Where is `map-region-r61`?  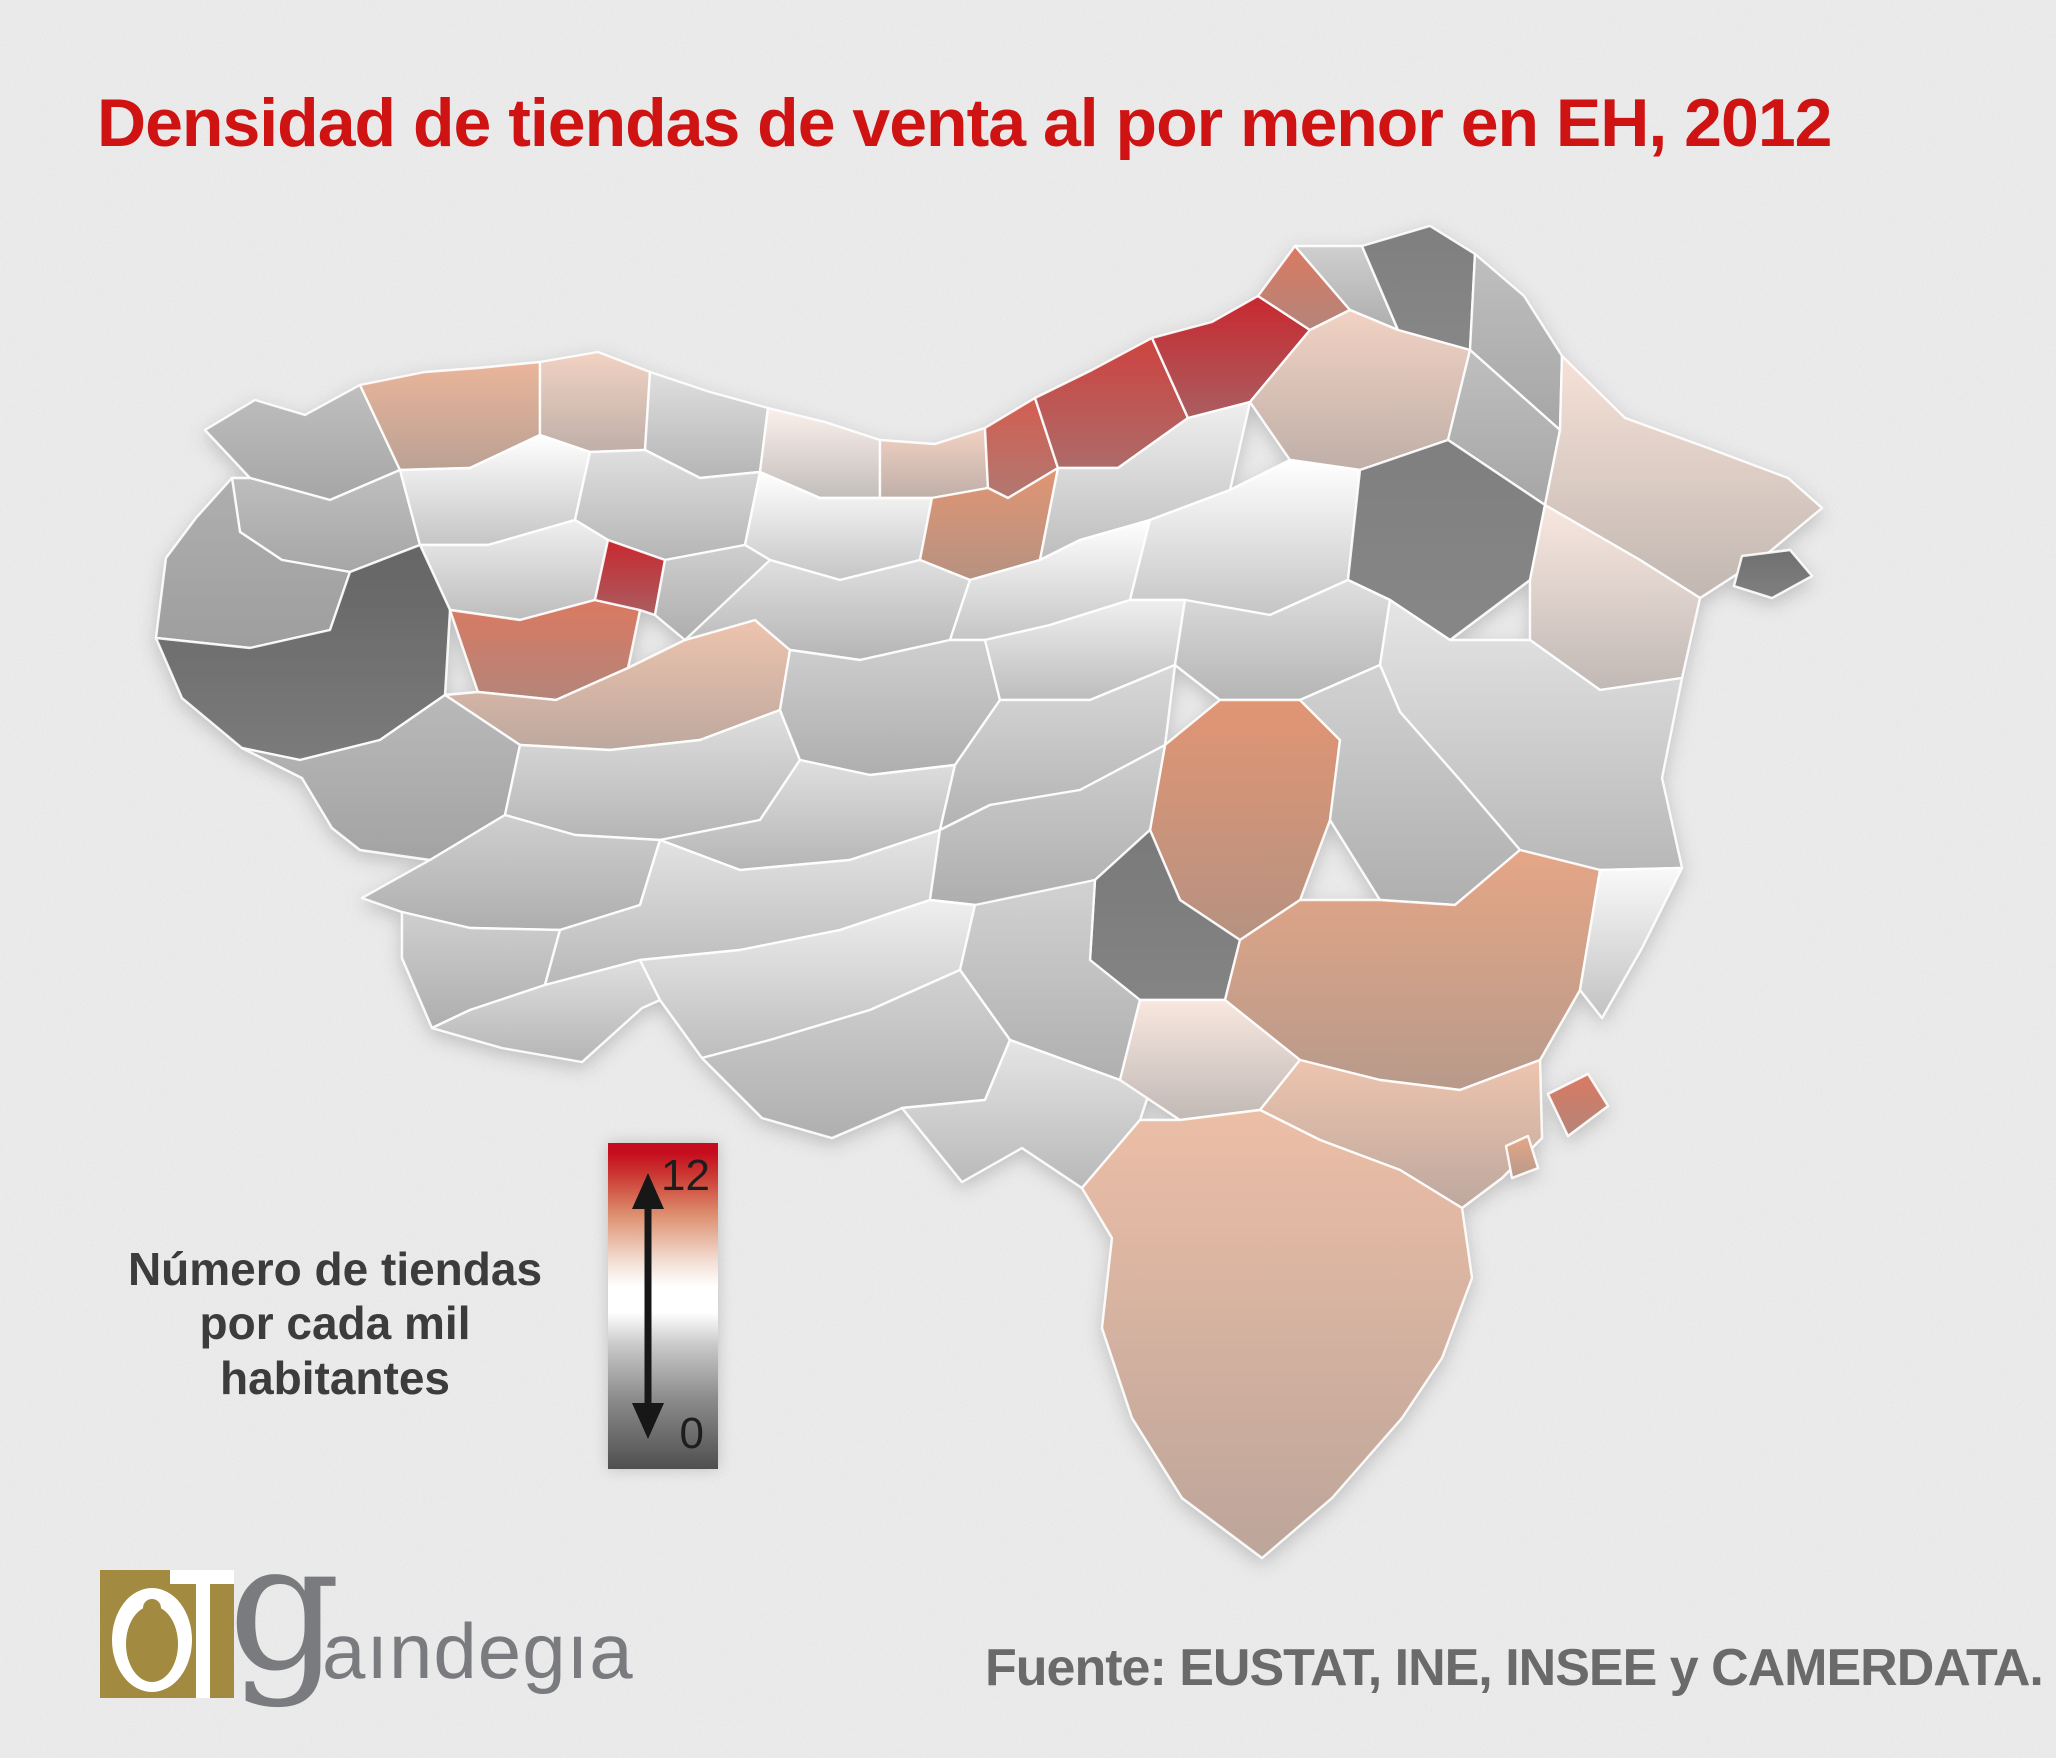
map-region-r61 is located at coordinates (1578, 1105).